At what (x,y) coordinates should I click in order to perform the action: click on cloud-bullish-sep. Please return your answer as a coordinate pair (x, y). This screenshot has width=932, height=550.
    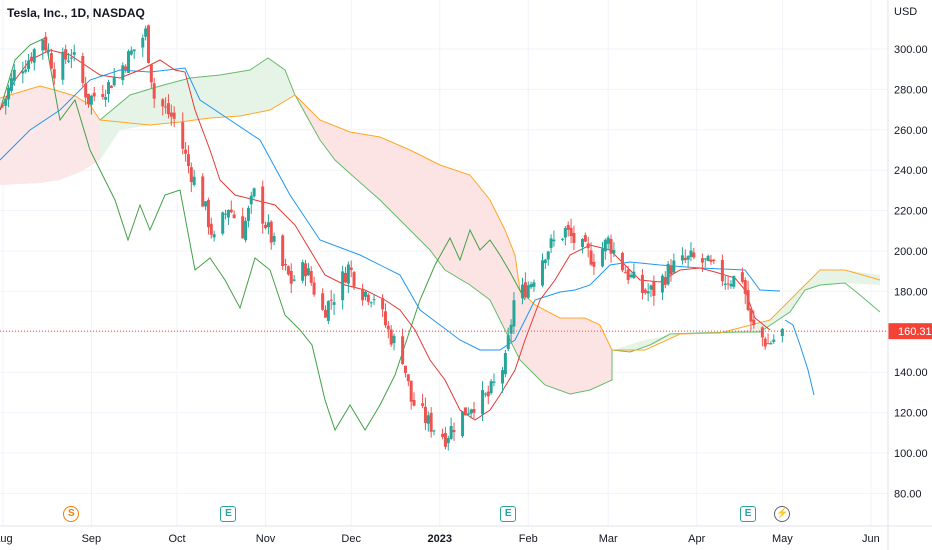
    Looking at the image, I should click on (197, 109).